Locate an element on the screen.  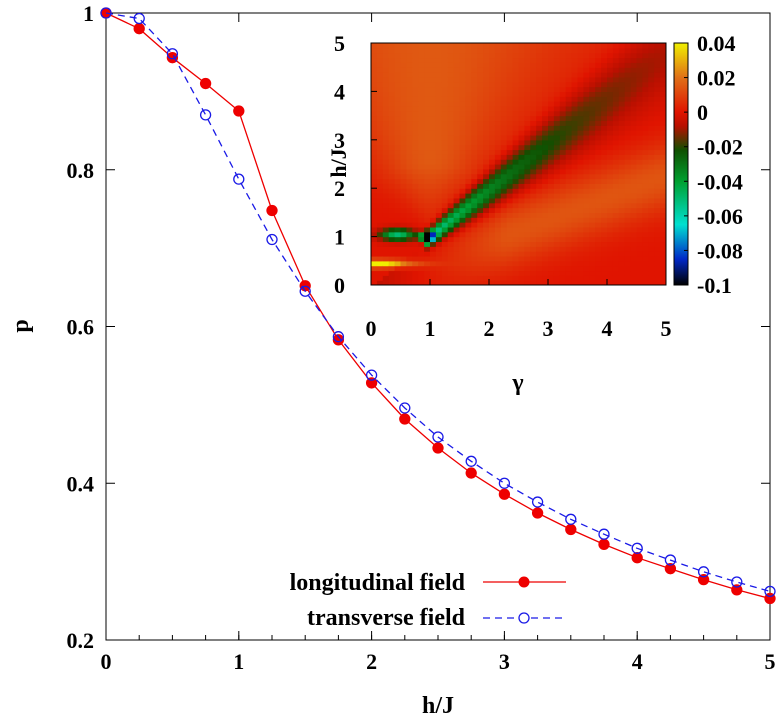
x-tick-label: 5 is located at coordinates (770, 661).